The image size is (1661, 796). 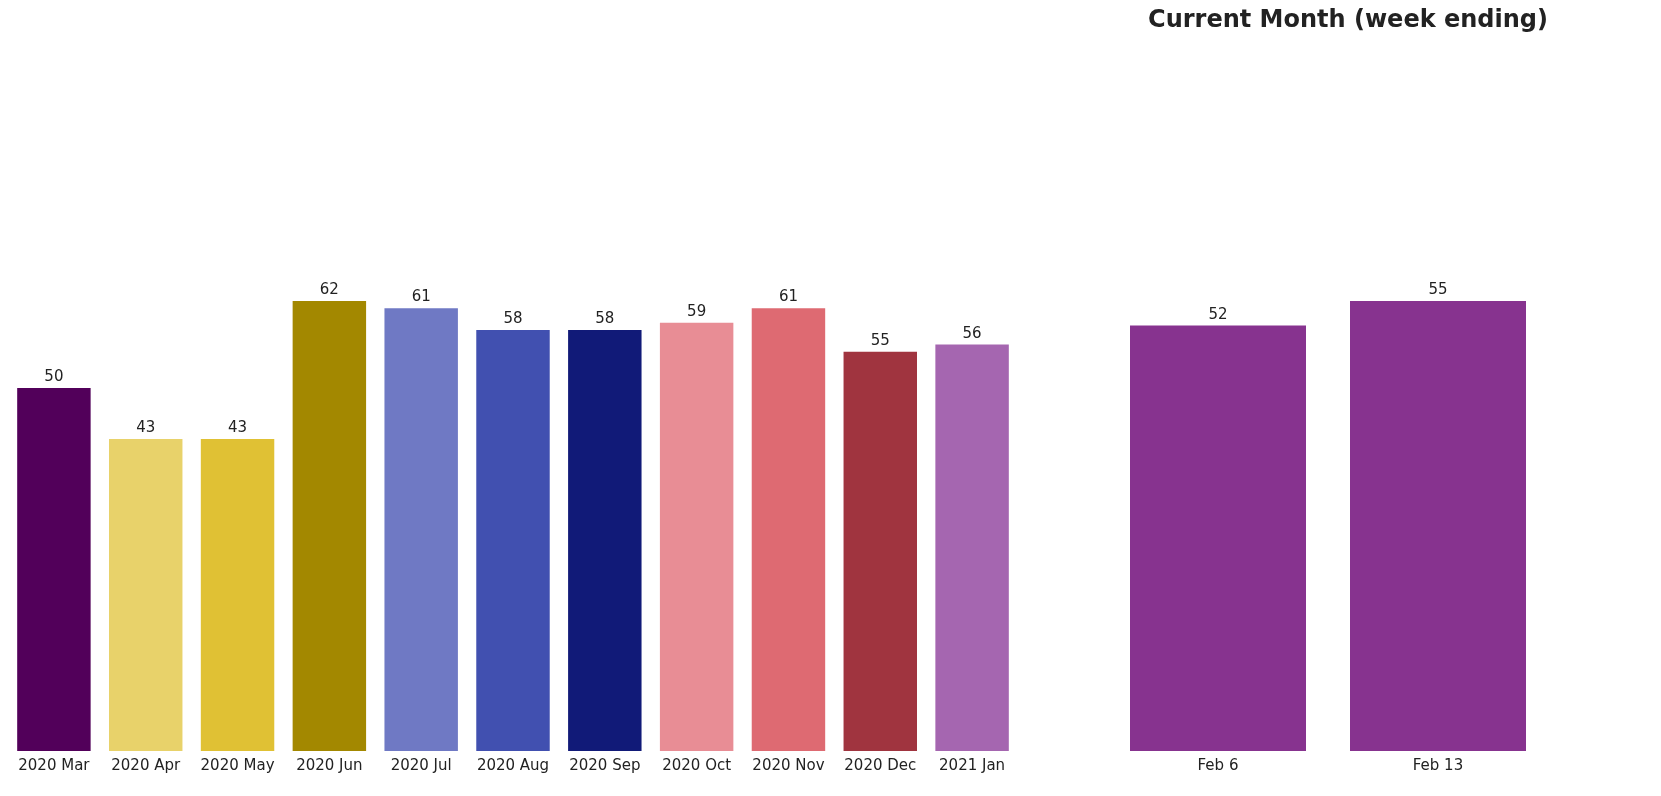 What do you see at coordinates (697, 764) in the screenshot?
I see `x-tick-label: 2020 Oct` at bounding box center [697, 764].